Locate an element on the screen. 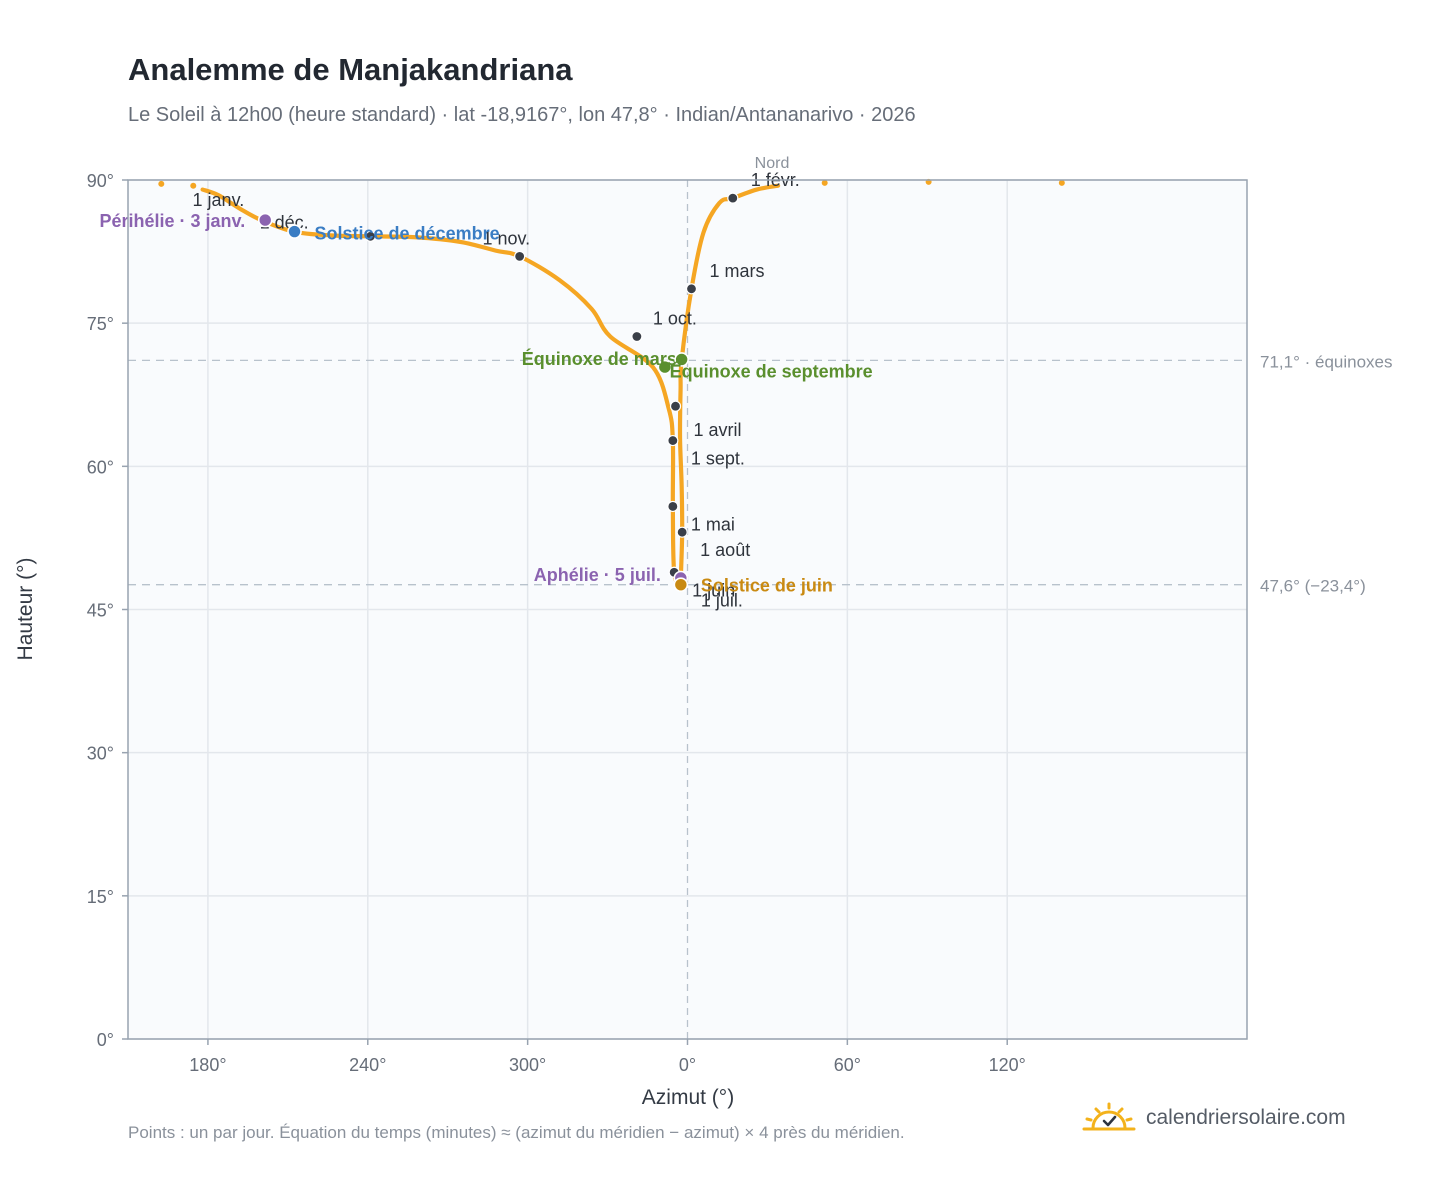 The height and width of the screenshot is (1188, 1448). event-label: Périhélie · 3 janv. is located at coordinates (172, 221).